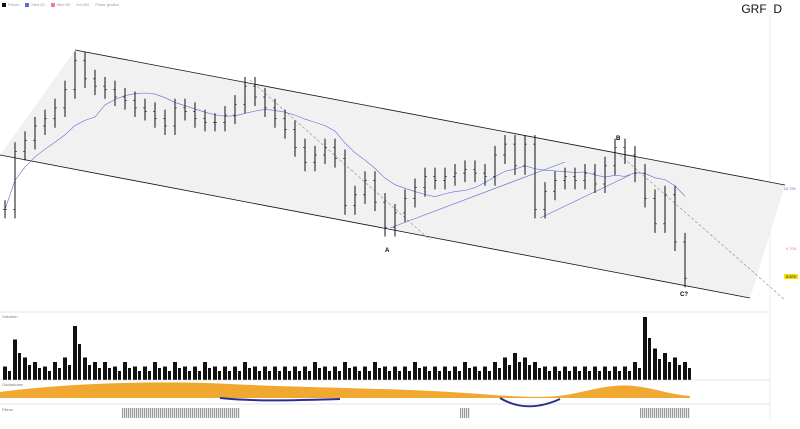  I want to click on legend-item: Precio, so click(10, 4).